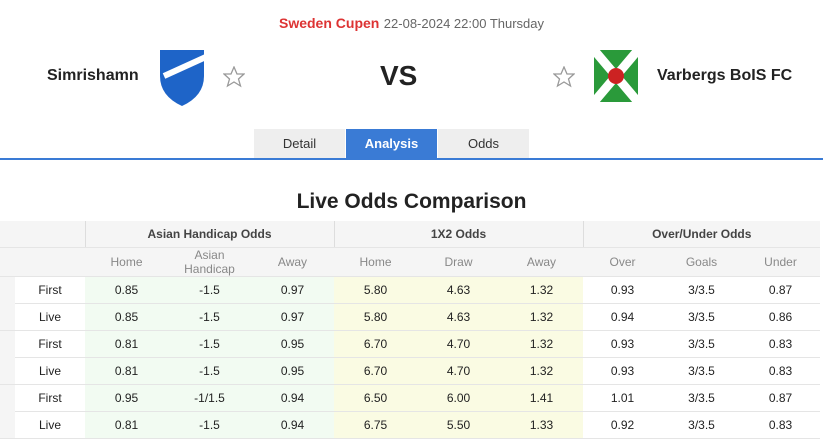  What do you see at coordinates (93, 75) in the screenshot?
I see `home-team: Simrishamn` at bounding box center [93, 75].